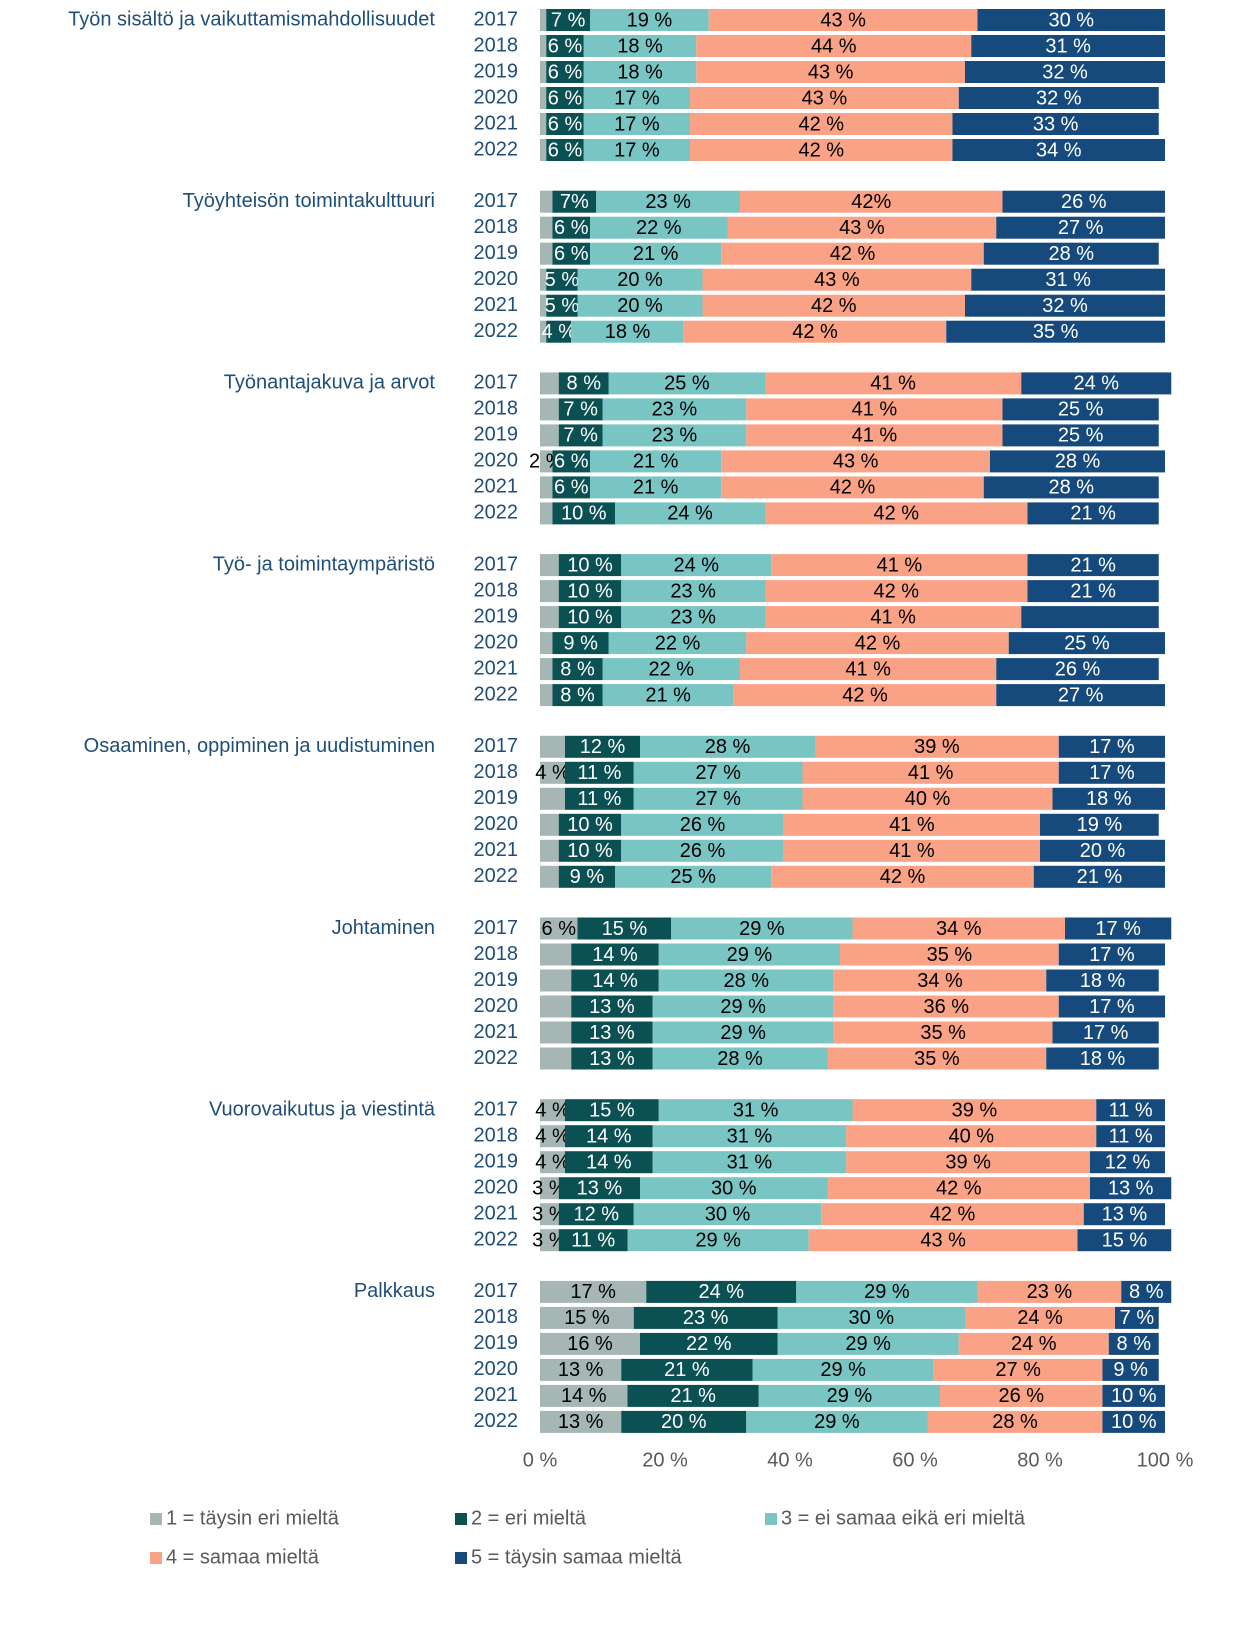 This screenshot has height=1632, width=1257. What do you see at coordinates (750, 1162) in the screenshot?
I see `data-label: 31 %` at bounding box center [750, 1162].